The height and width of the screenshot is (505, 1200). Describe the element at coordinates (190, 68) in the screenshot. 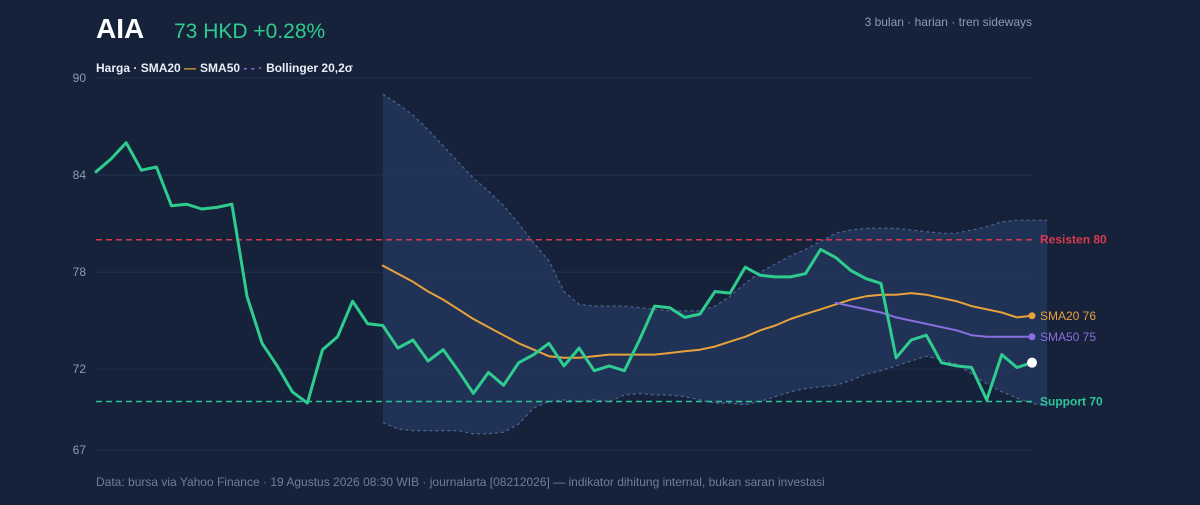

I see `legend-sma20-swatch: —` at that location.